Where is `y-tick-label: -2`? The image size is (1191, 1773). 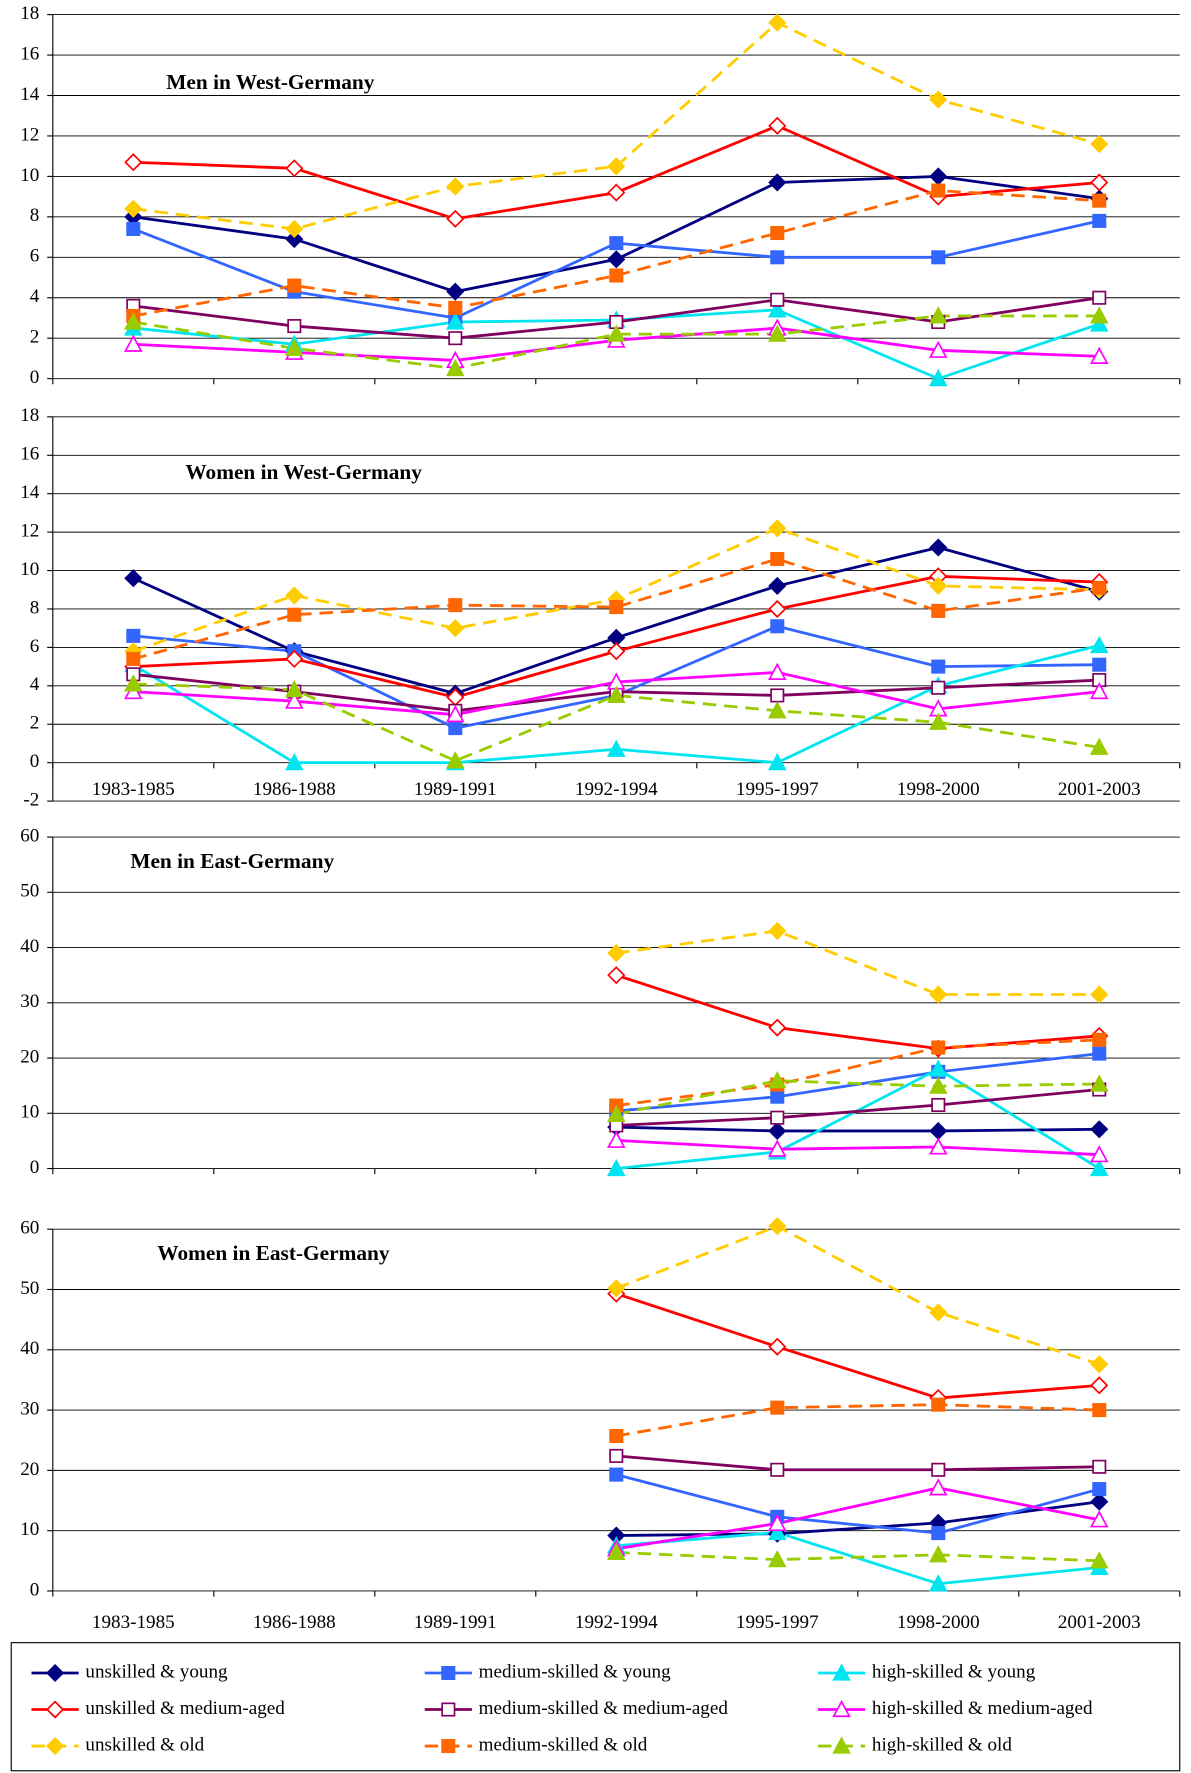
y-tick-label: -2 is located at coordinates (31, 799).